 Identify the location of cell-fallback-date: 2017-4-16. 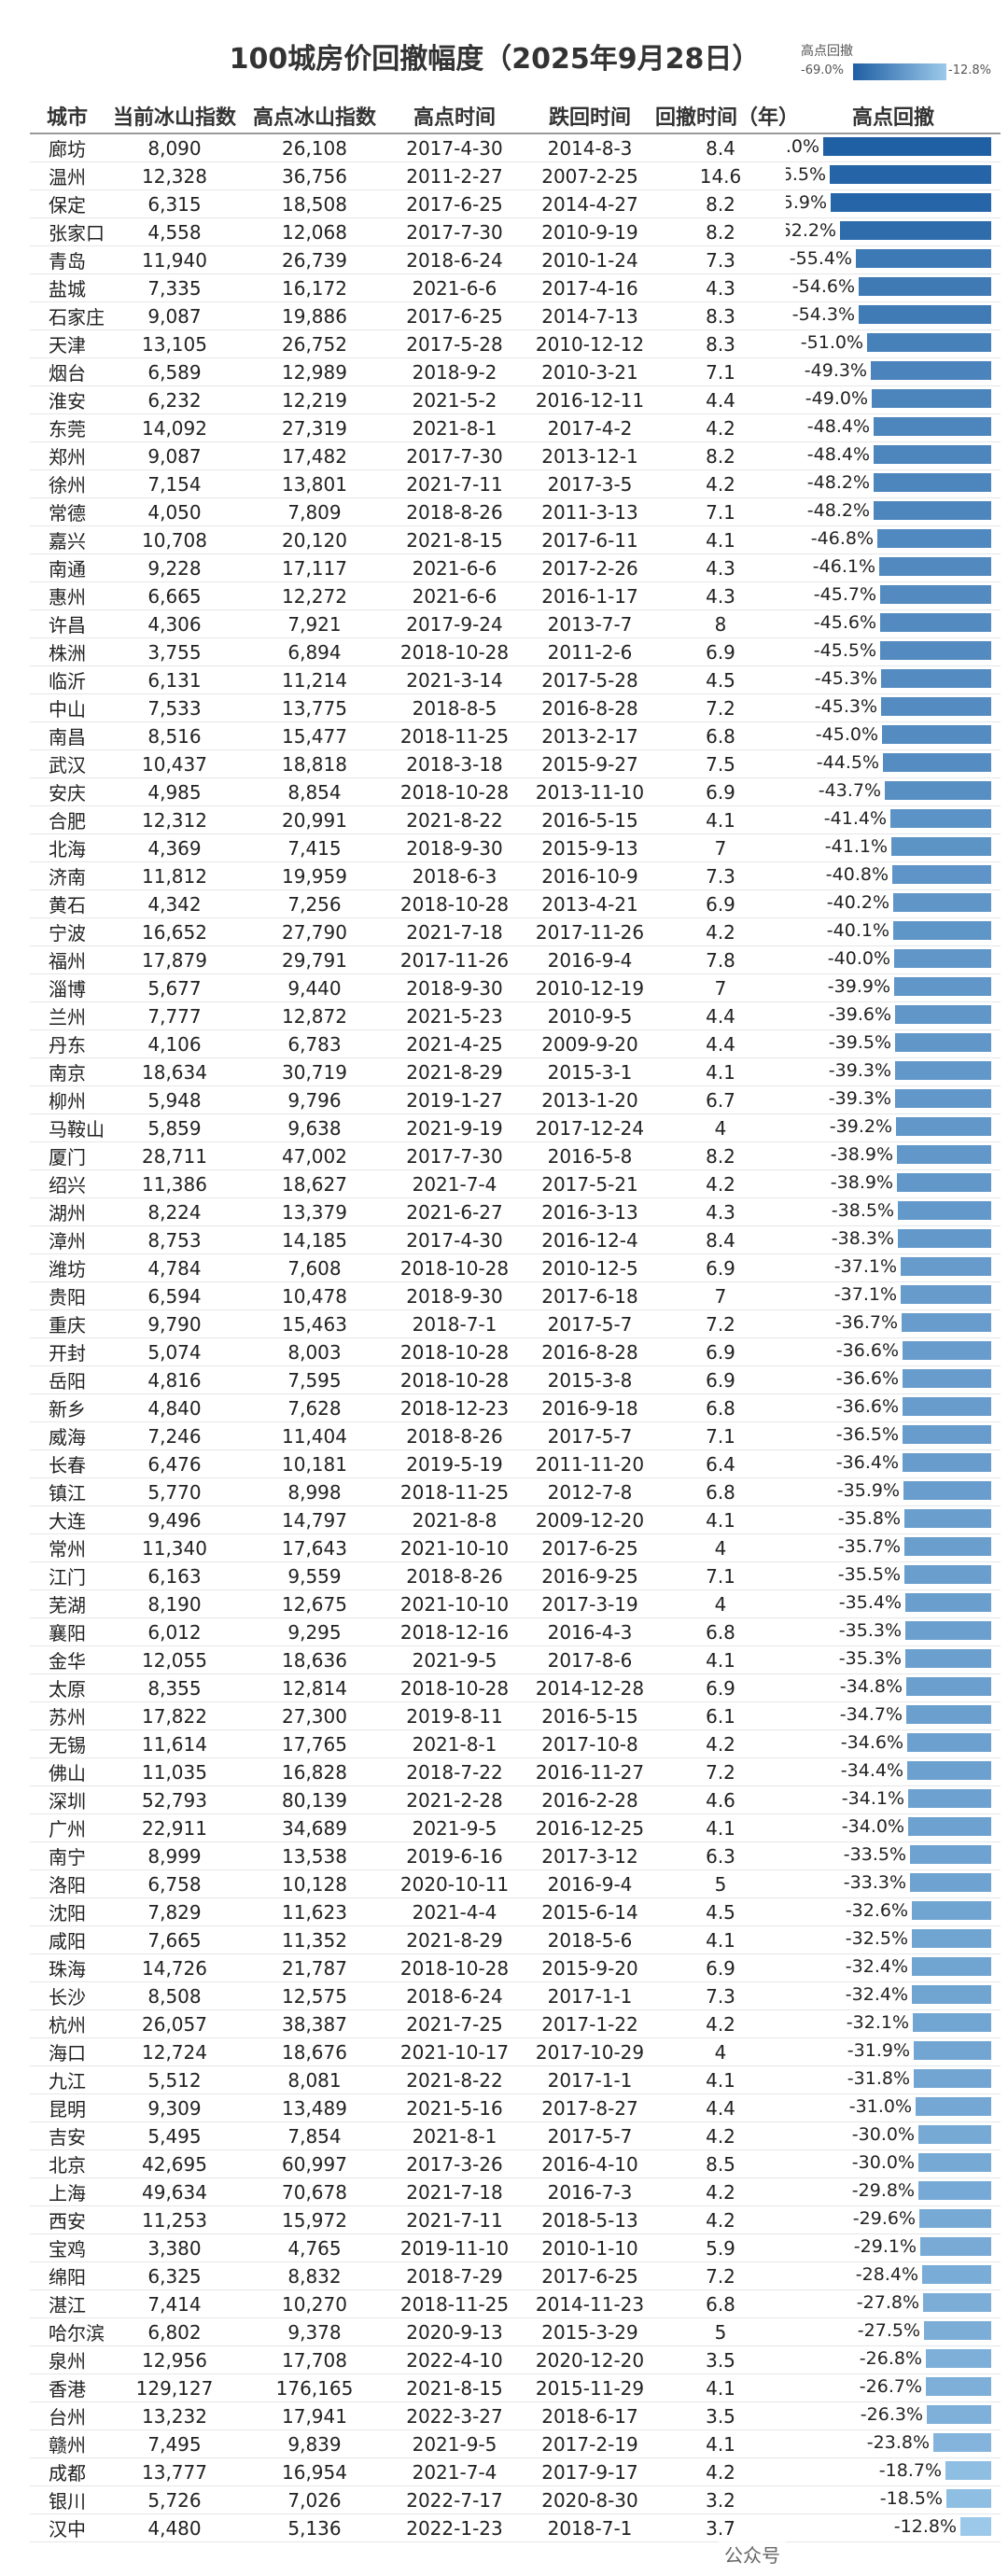
(590, 287).